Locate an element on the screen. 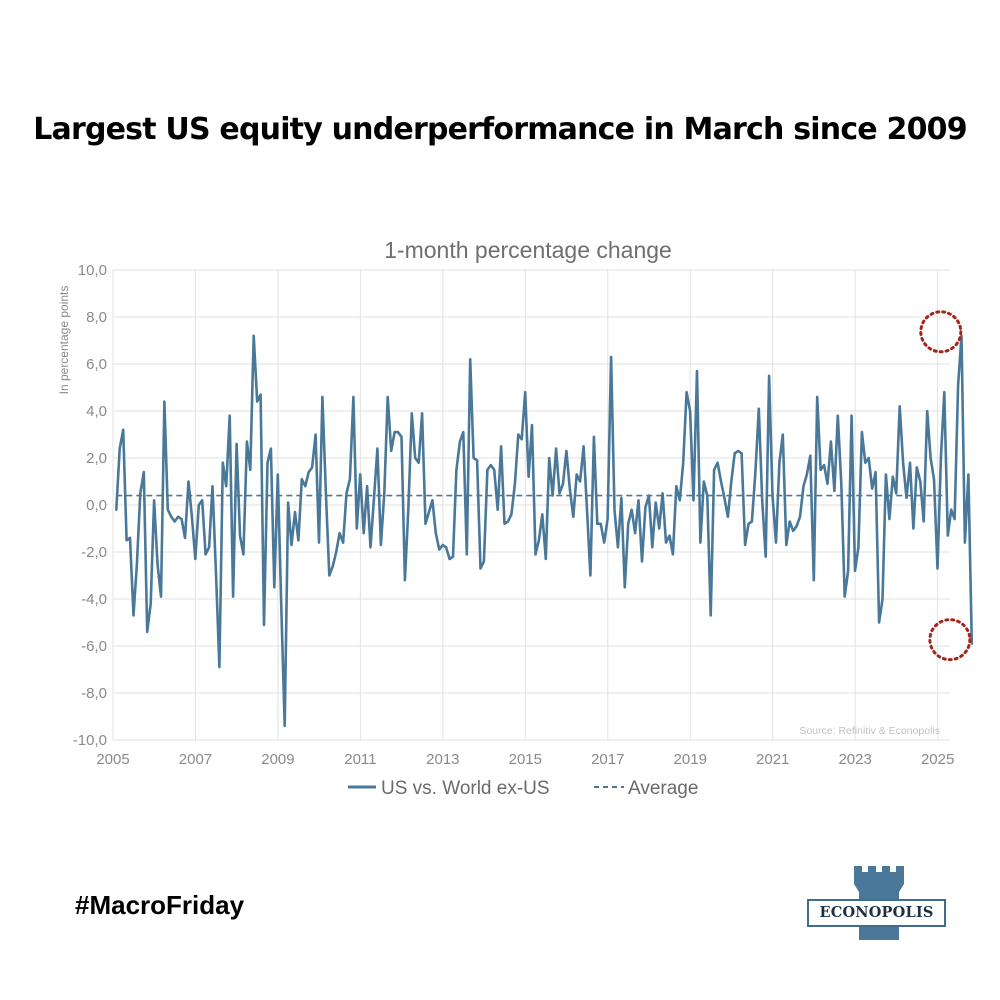 This screenshot has width=1000, height=1000. y-axis-ticks: -10,0 -8,0 -6,0 -4,0 -2,0 0,0 2,0 4,0 6,0 8,0 10,0 is located at coordinates (90, 505).